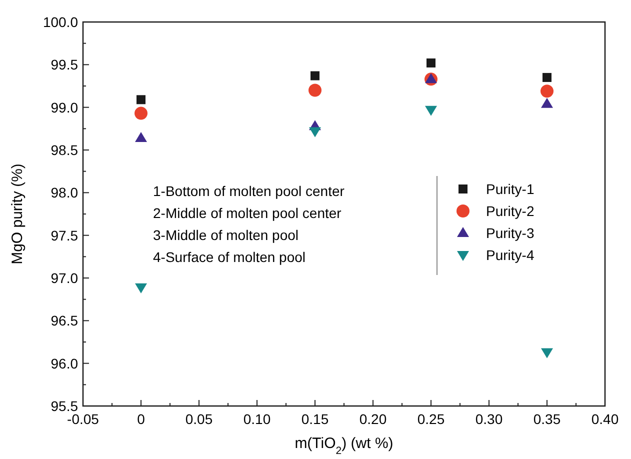 This screenshot has height=459, width=631. What do you see at coordinates (64, 363) in the screenshot?
I see `y-tick-label: 96.0` at bounding box center [64, 363].